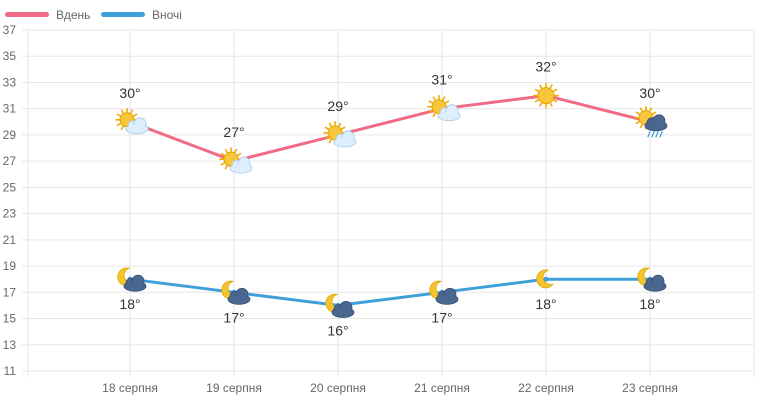 The image size is (760, 400). Describe the element at coordinates (337, 106) in the screenshot. I see `data-label: 29°` at that location.